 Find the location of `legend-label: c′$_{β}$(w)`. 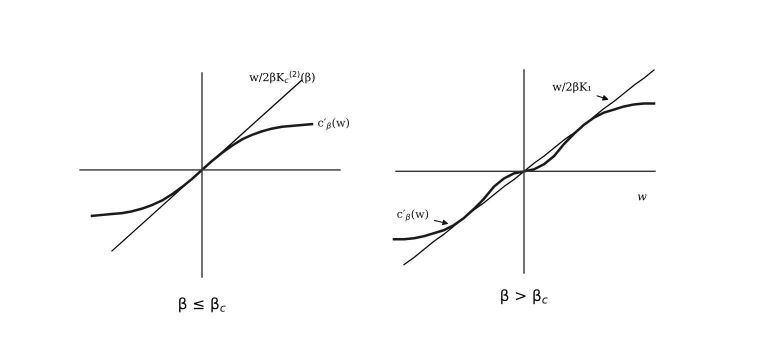

legend-label: c′$_{β}$(w) is located at coordinates (412, 215).